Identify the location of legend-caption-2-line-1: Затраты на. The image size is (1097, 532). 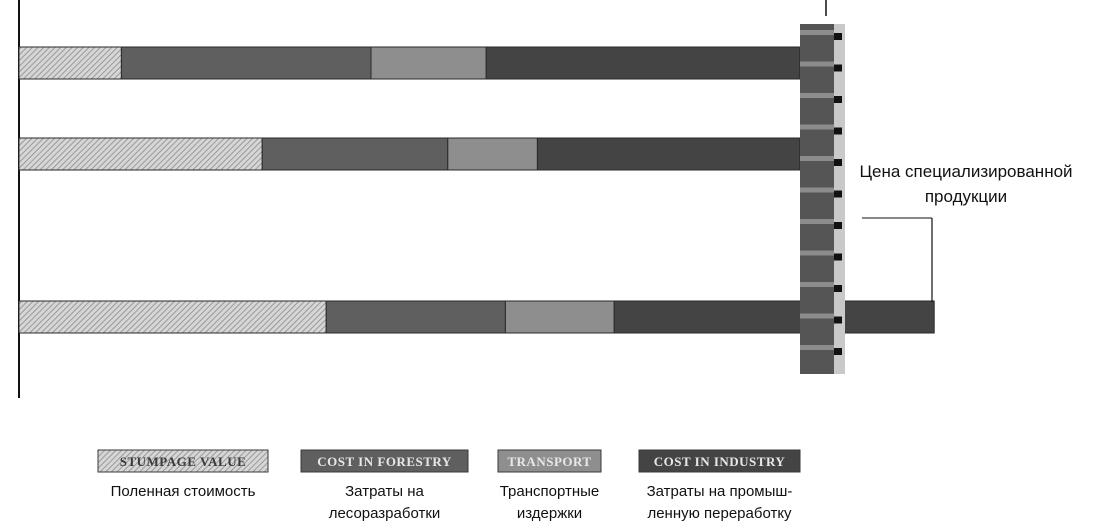
(384, 491).